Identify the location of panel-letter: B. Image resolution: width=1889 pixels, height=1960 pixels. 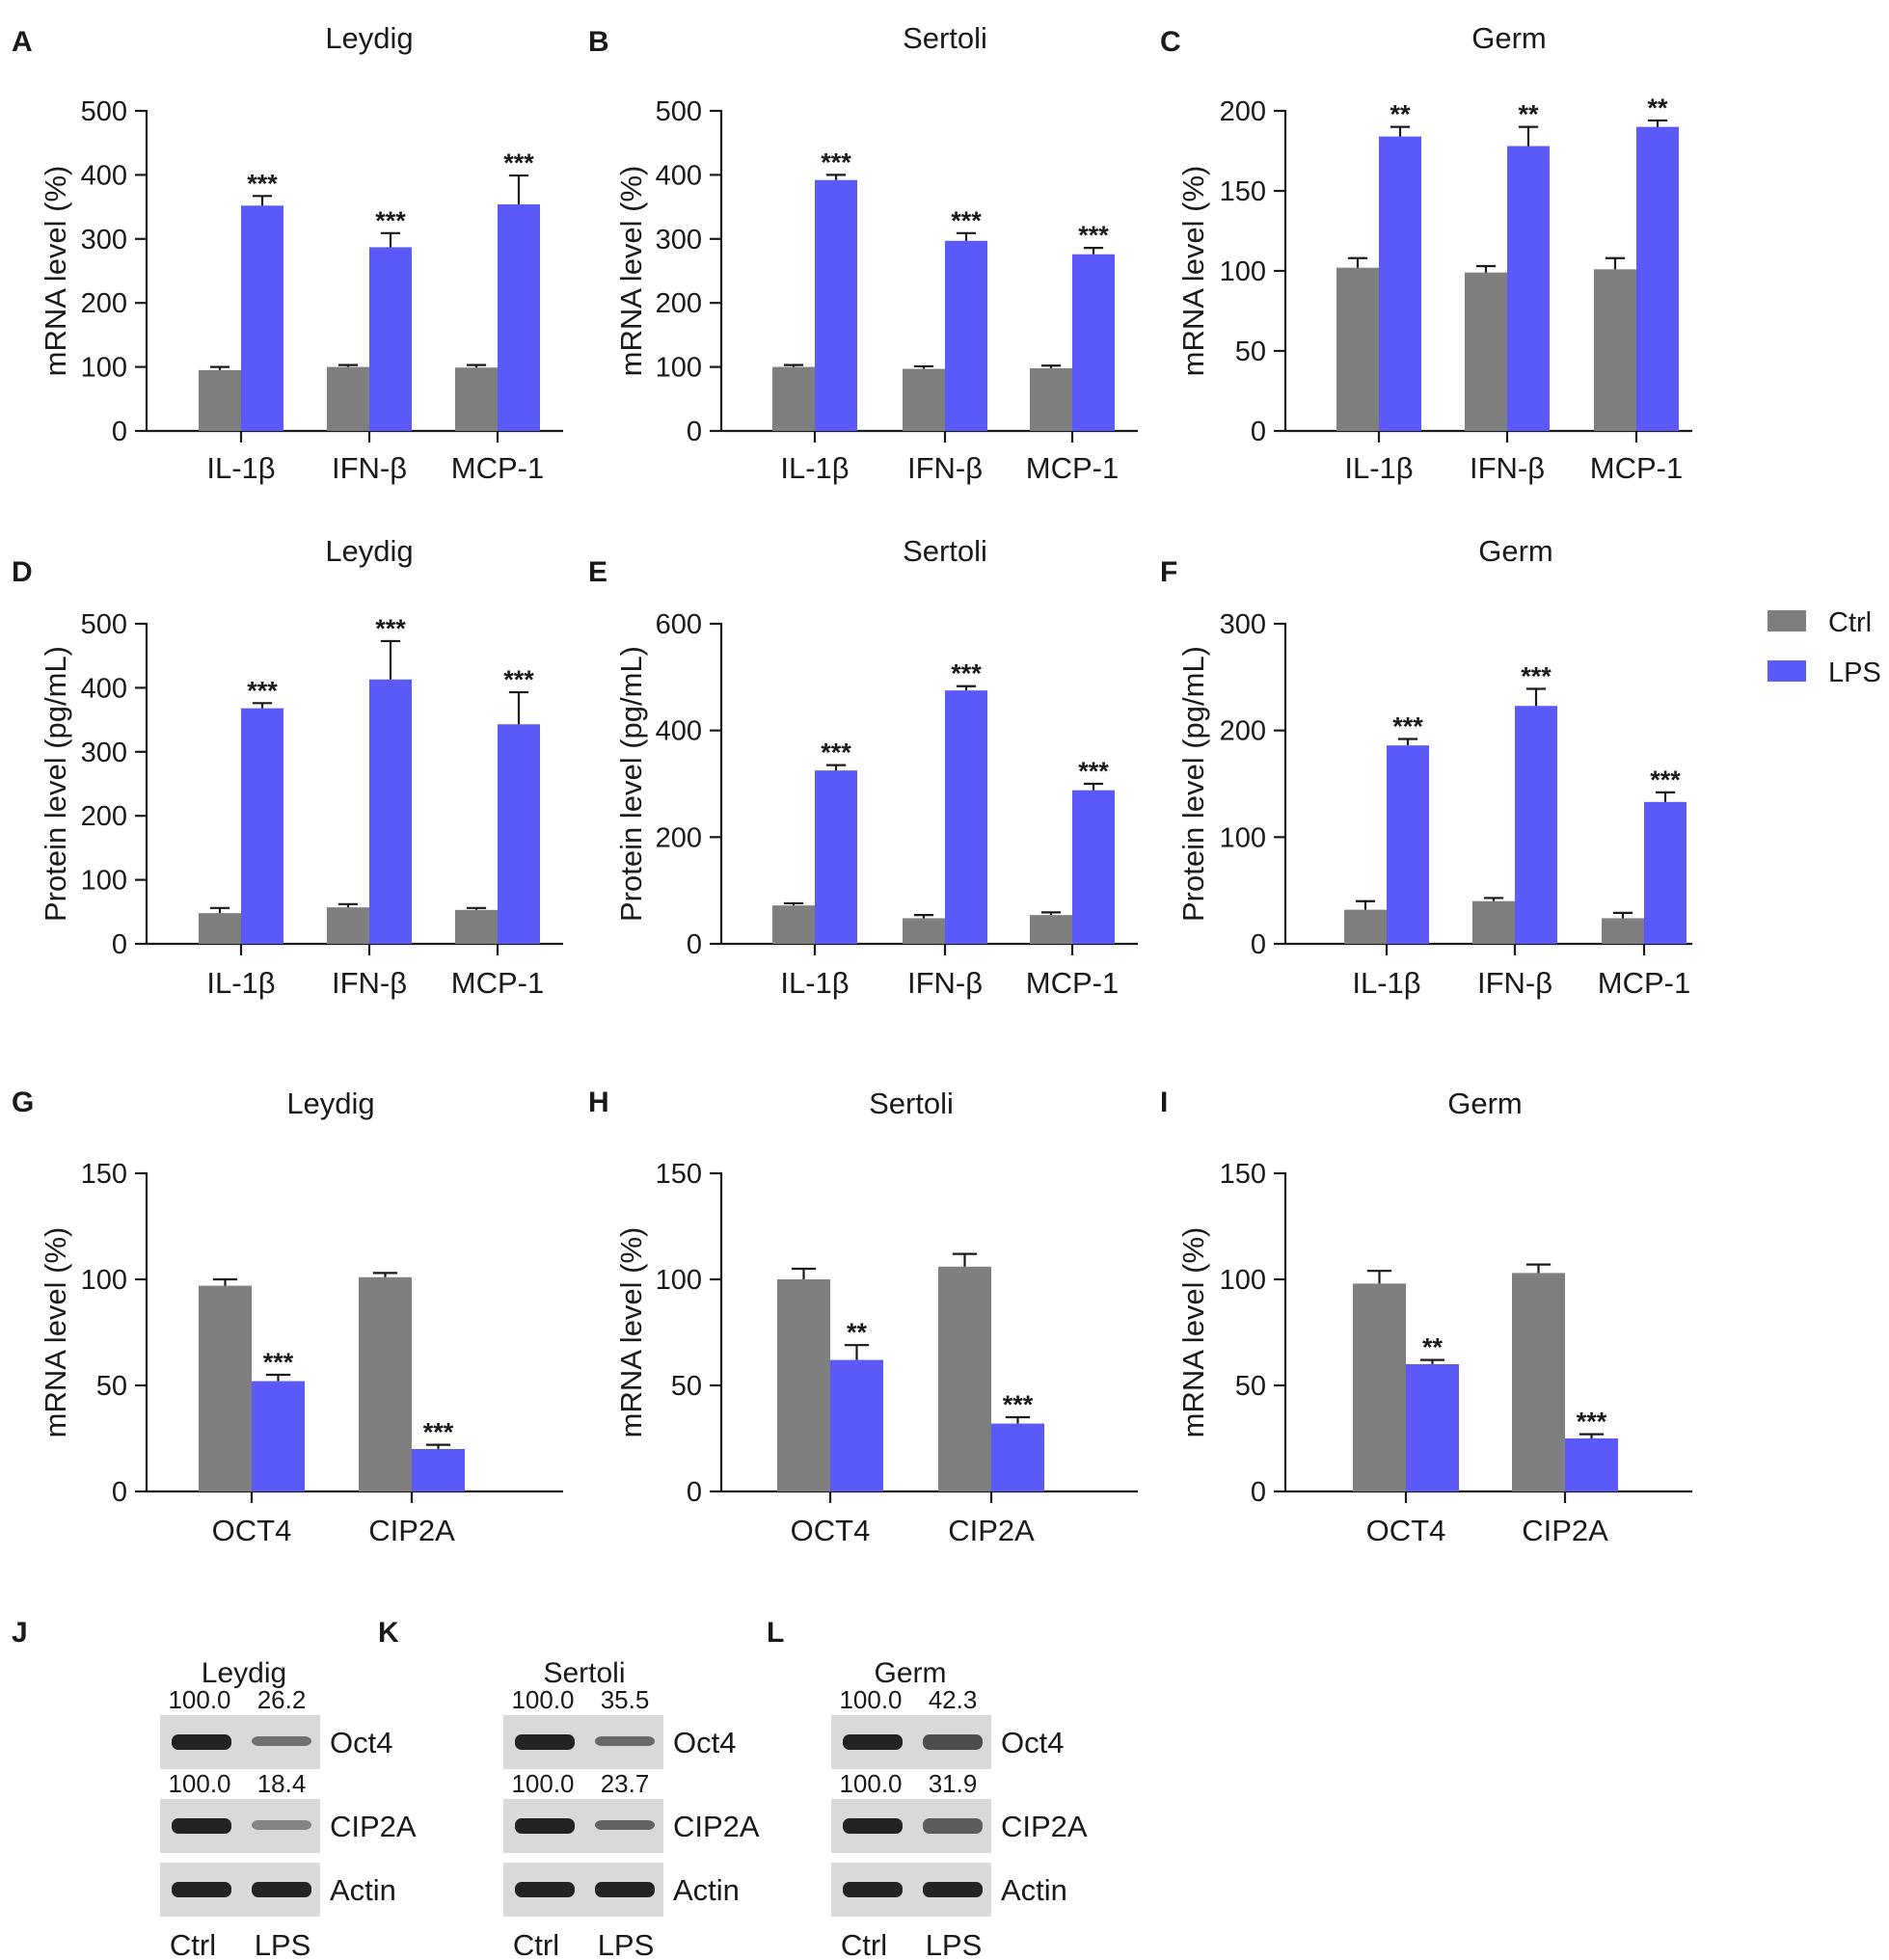
(598, 42).